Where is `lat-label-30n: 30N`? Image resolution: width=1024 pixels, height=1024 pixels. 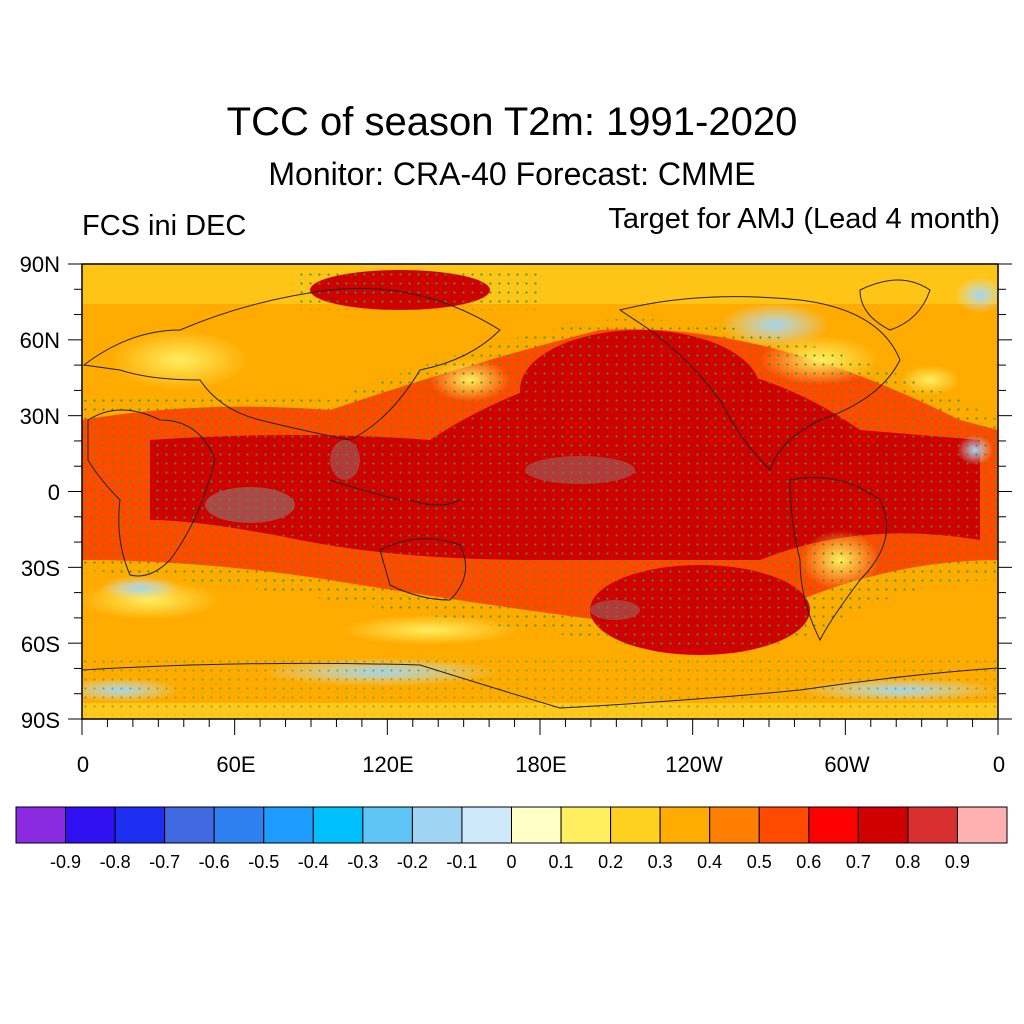 lat-label-30n: 30N is located at coordinates (39, 416).